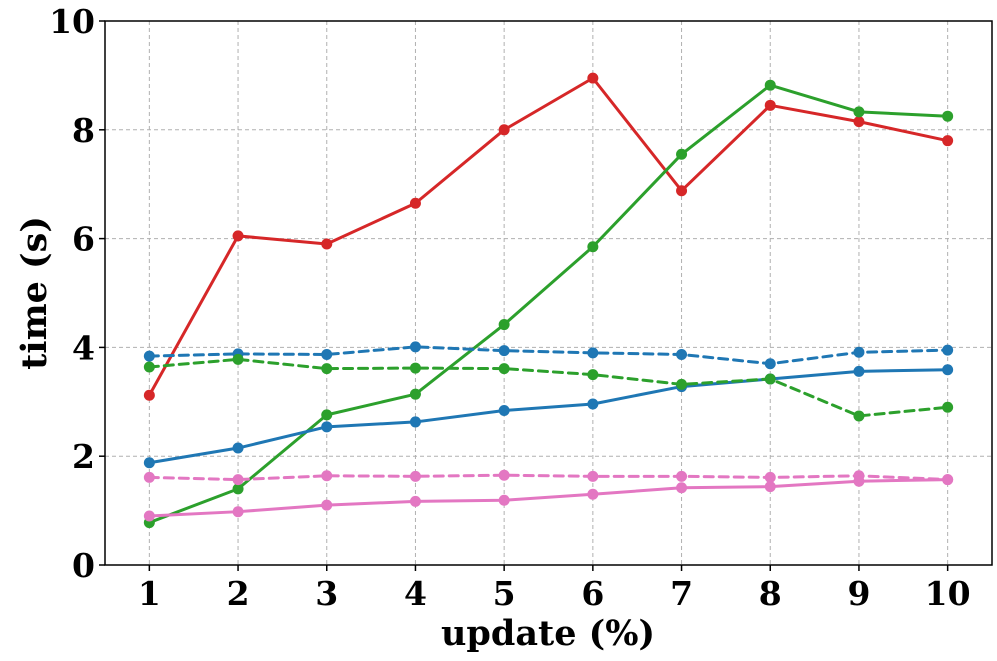  What do you see at coordinates (83, 347) in the screenshot?
I see `y-tick-label: 4` at bounding box center [83, 347].